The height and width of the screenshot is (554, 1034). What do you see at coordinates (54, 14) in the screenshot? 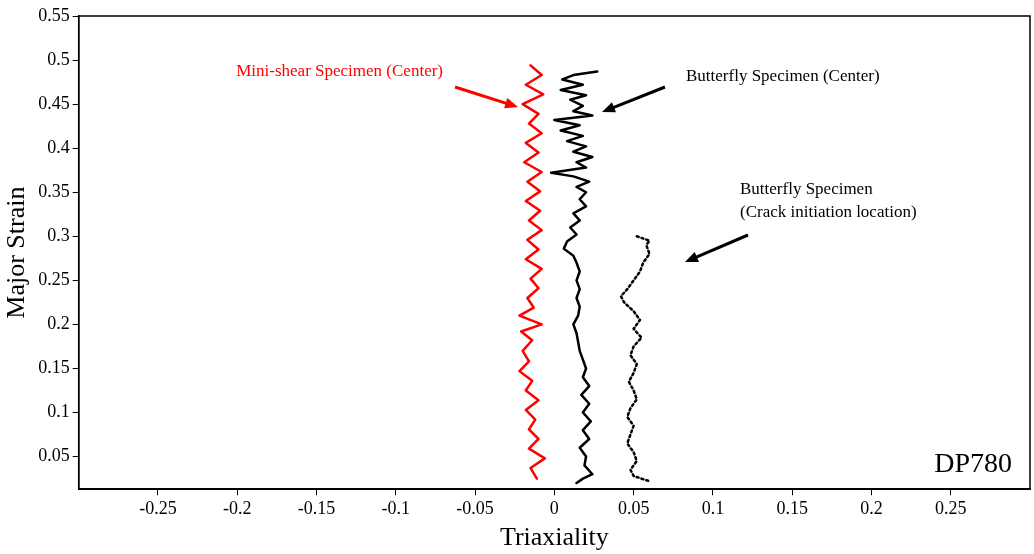
I see `y-tick-label: 0.55` at bounding box center [54, 14].